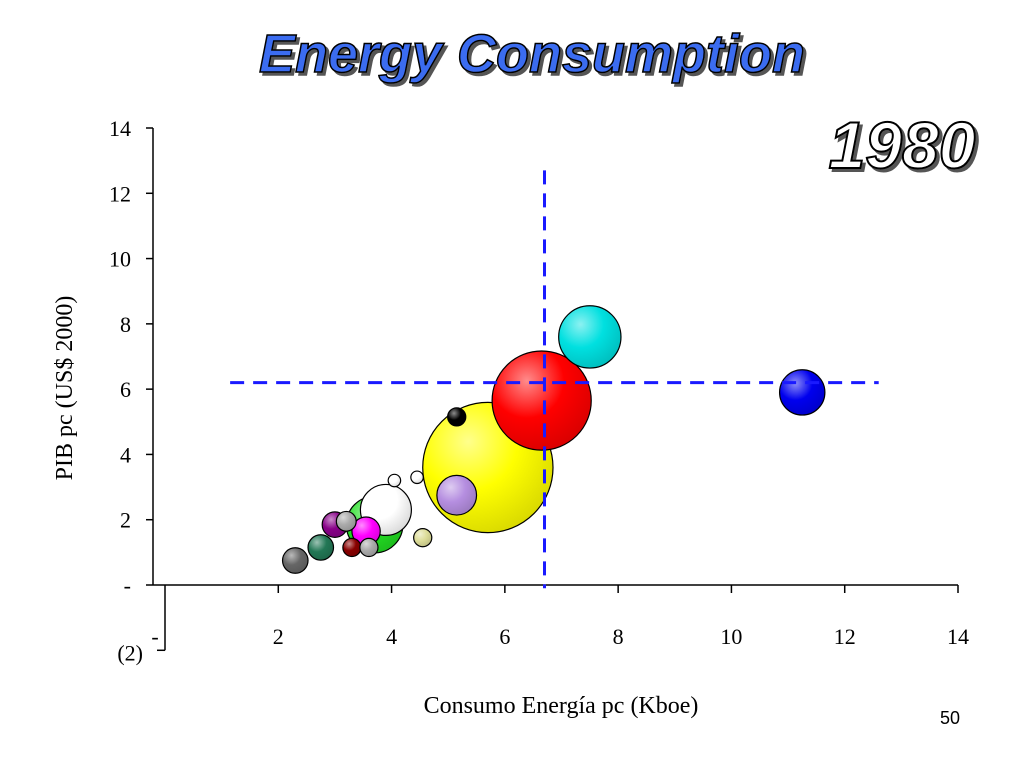 The height and width of the screenshot is (768, 1024). What do you see at coordinates (154, 636) in the screenshot?
I see `x-origin-tick-label: -` at bounding box center [154, 636].